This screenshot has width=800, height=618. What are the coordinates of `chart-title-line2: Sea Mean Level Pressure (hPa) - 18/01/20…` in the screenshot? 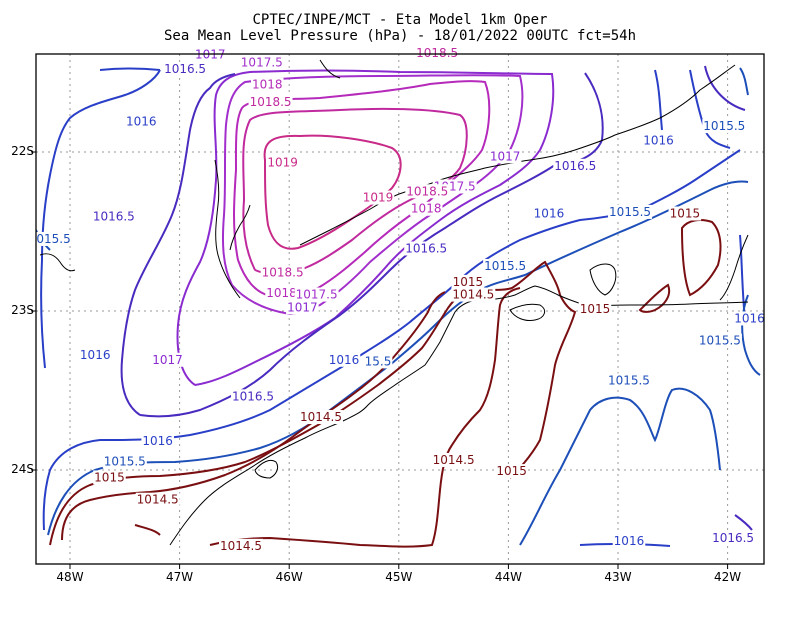 It's located at (399, 36).